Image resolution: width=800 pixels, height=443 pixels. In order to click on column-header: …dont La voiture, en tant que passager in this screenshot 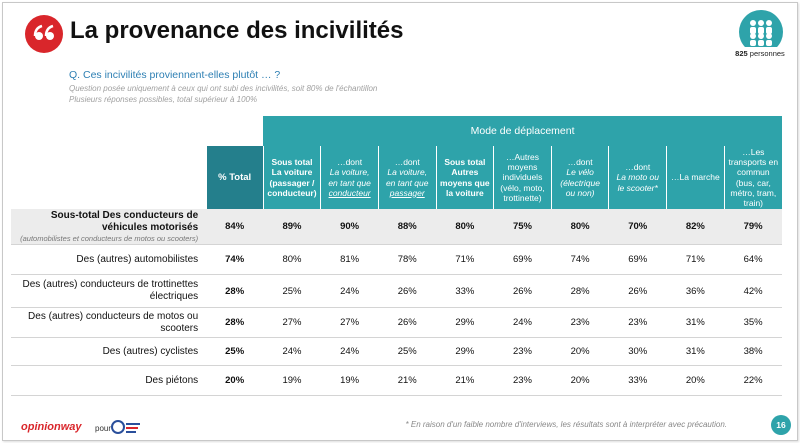, I will do `click(407, 178)`.